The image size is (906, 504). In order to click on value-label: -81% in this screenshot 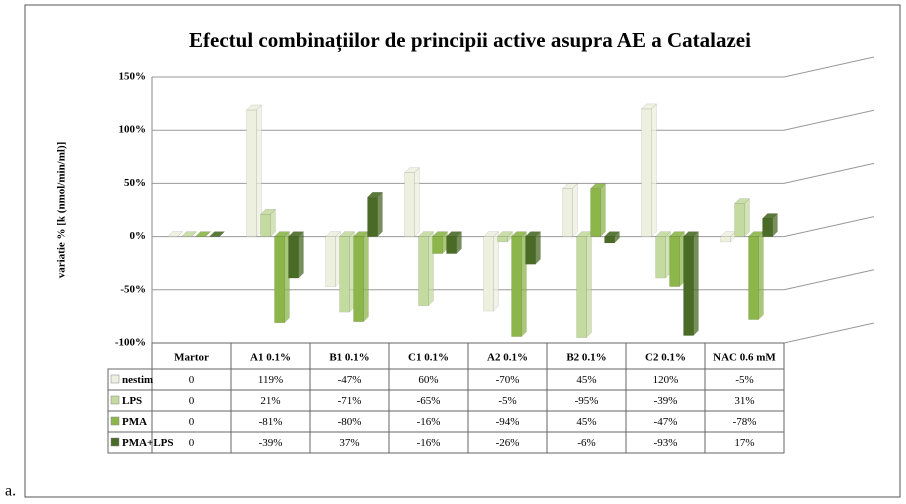, I will do `click(271, 422)`.